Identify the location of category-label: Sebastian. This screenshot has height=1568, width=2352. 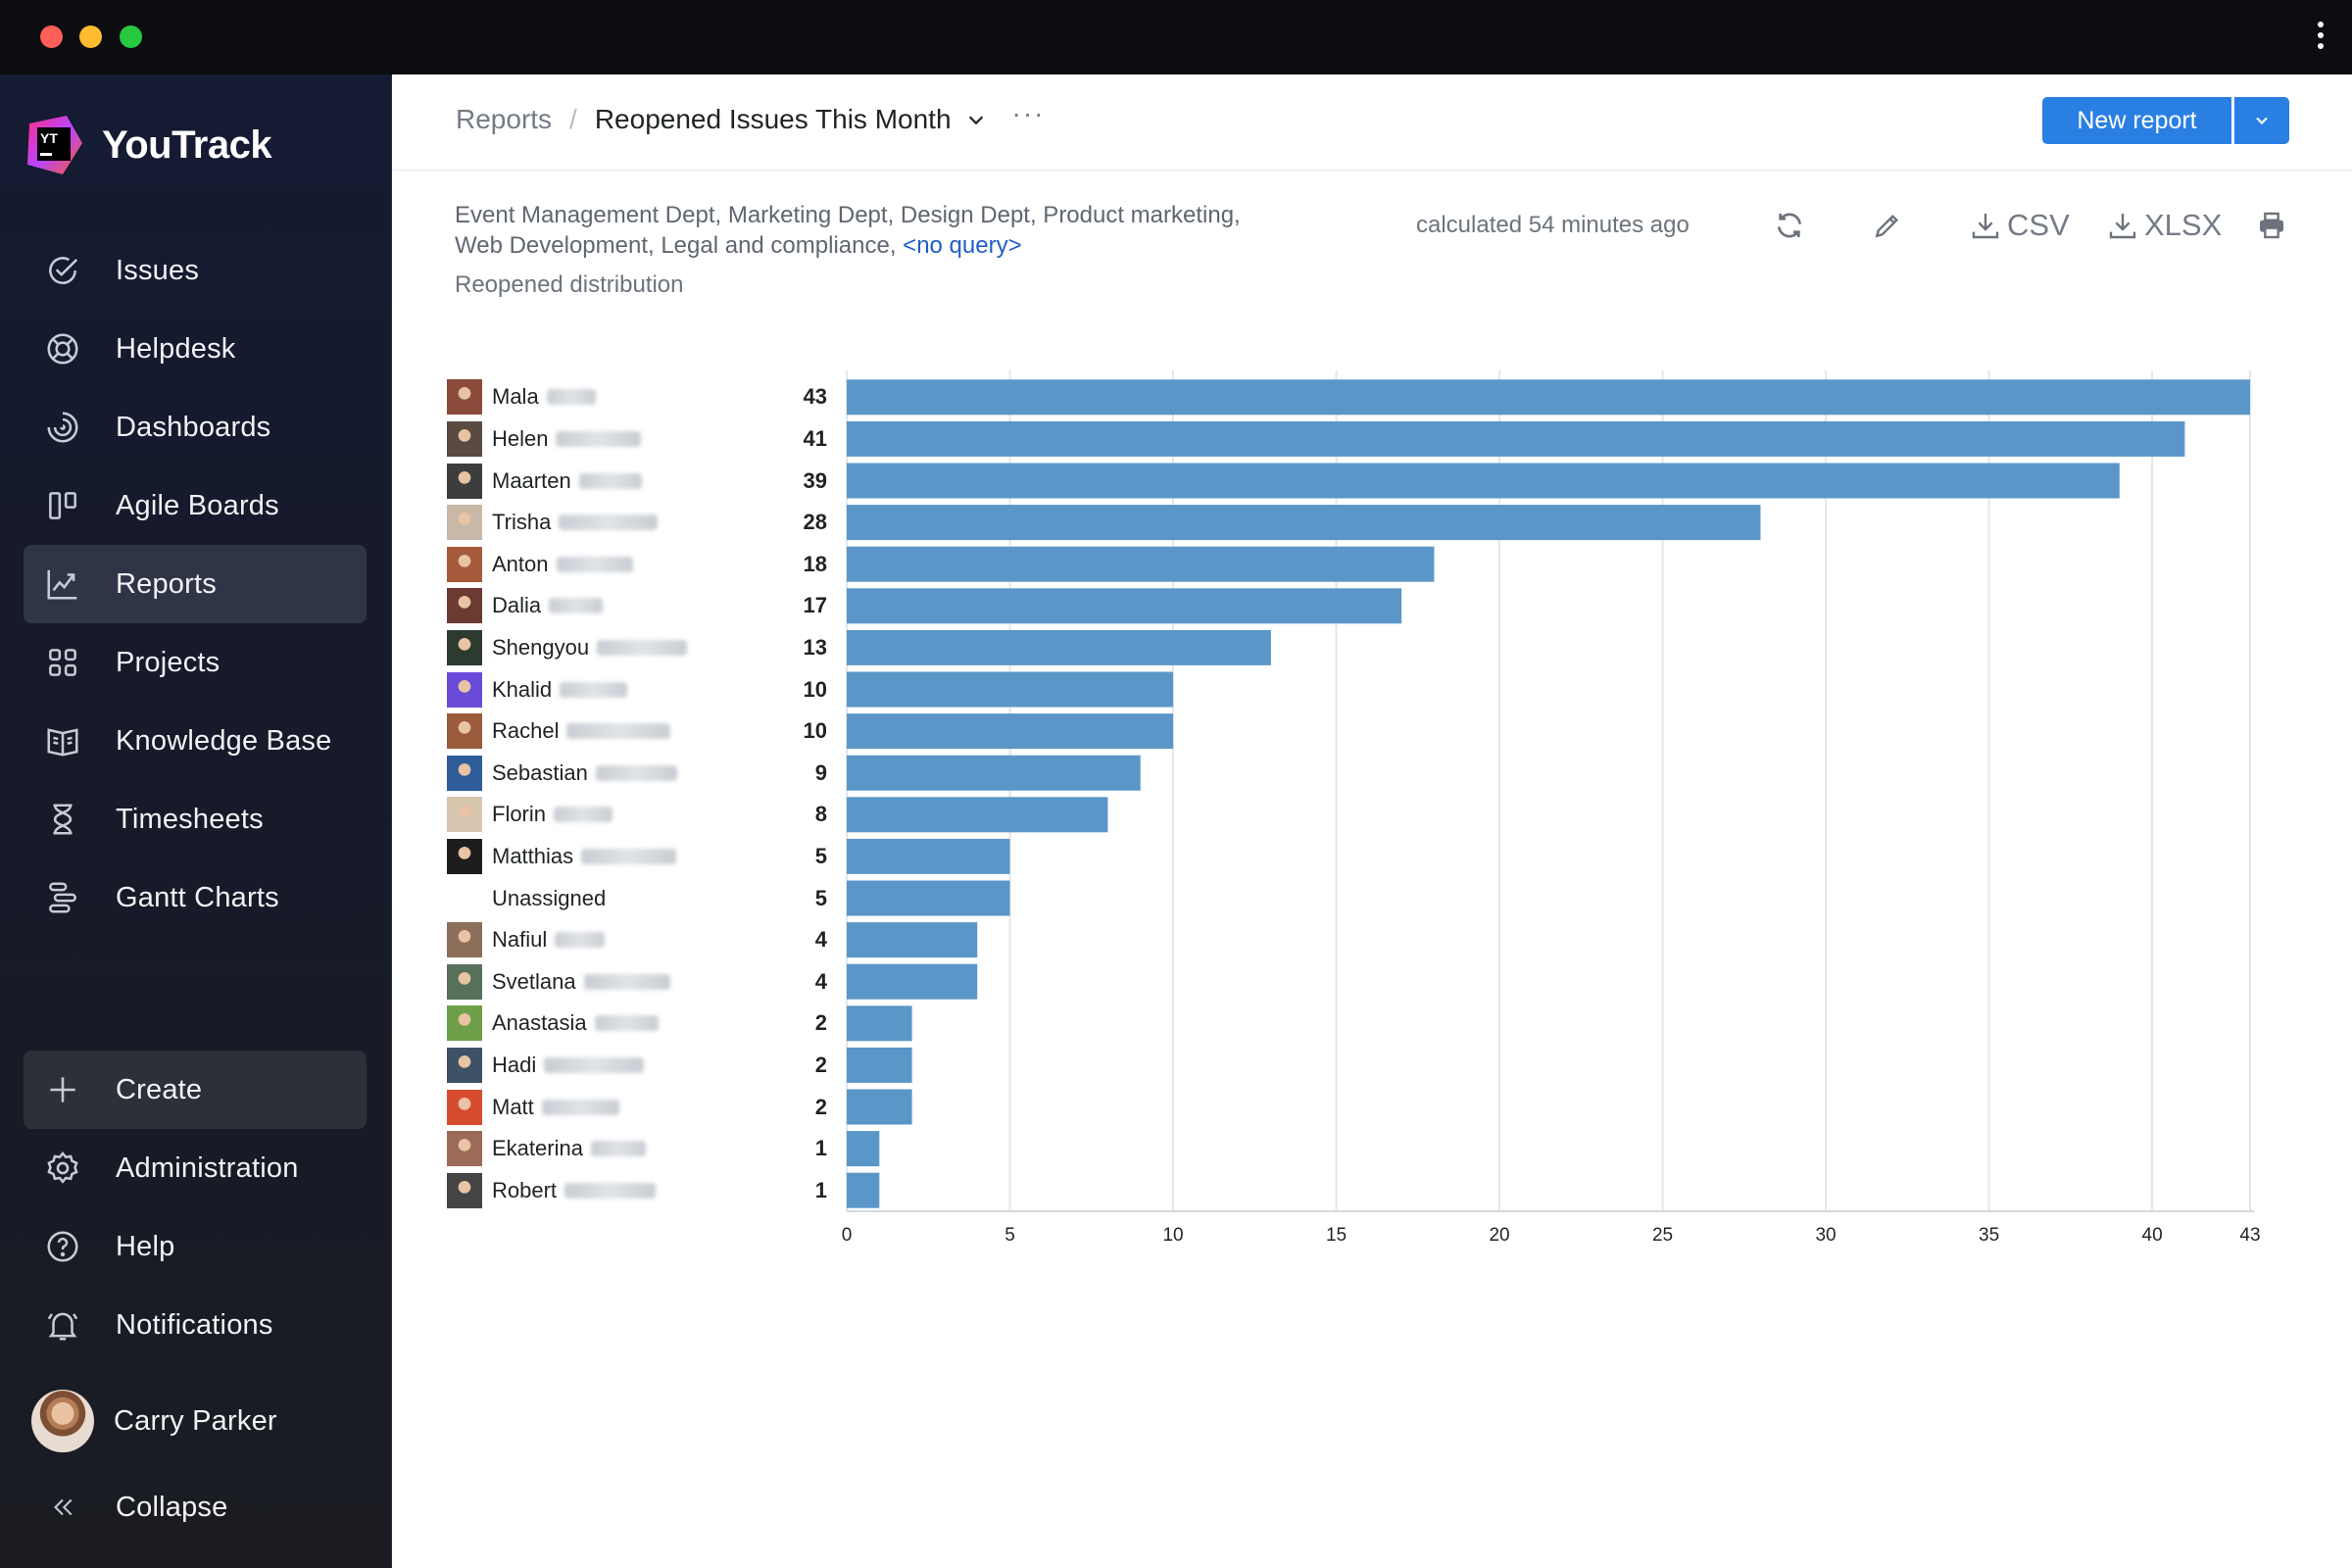
(540, 772).